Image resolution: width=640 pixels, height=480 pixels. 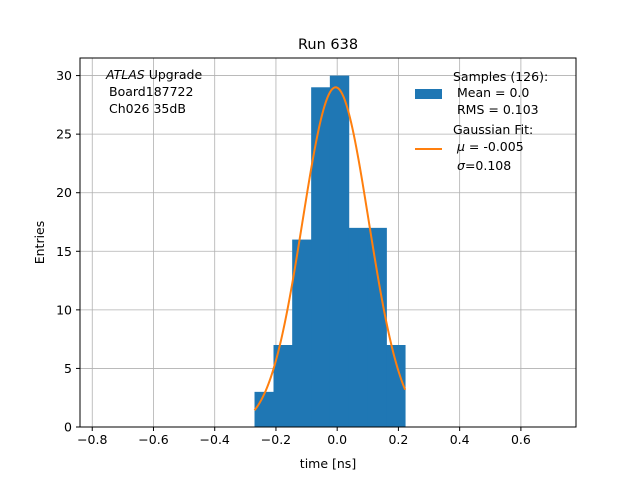 I want to click on y-tick-label-3: 15, so click(x=64, y=251).